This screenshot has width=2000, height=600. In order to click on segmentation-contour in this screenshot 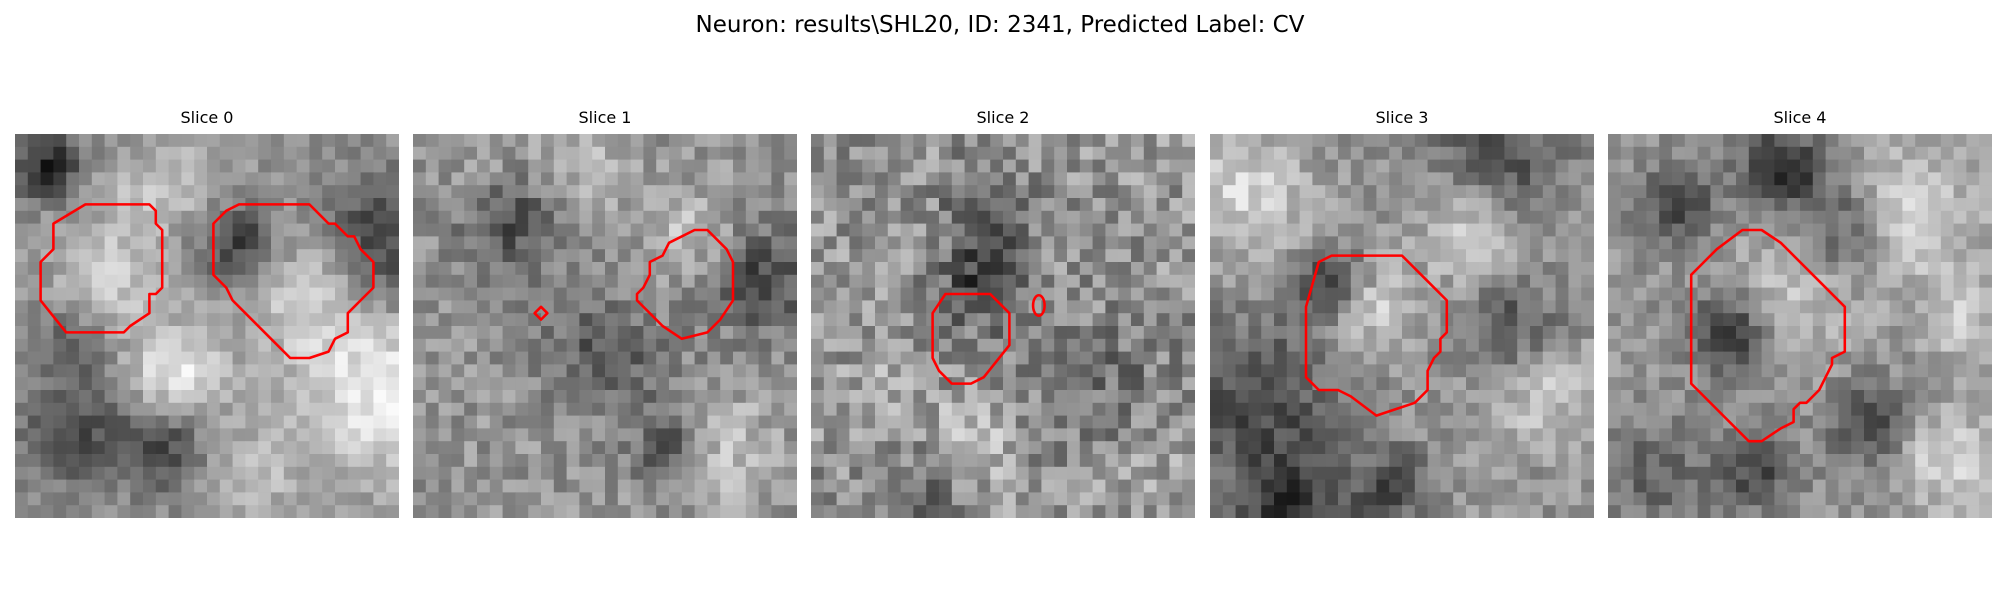, I will do `click(293, 281)`.